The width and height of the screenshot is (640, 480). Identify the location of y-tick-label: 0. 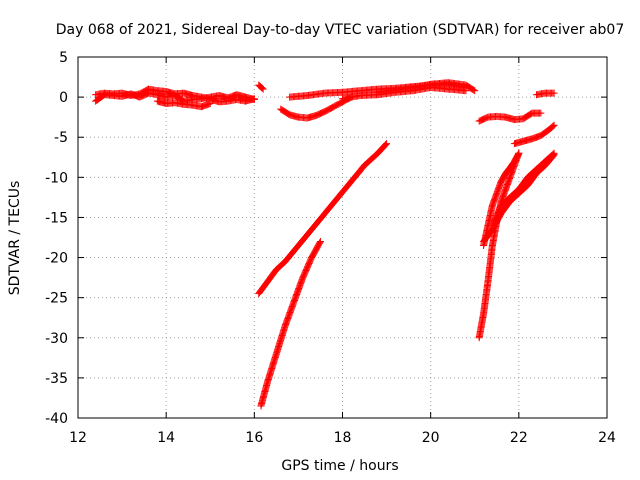
(63, 98).